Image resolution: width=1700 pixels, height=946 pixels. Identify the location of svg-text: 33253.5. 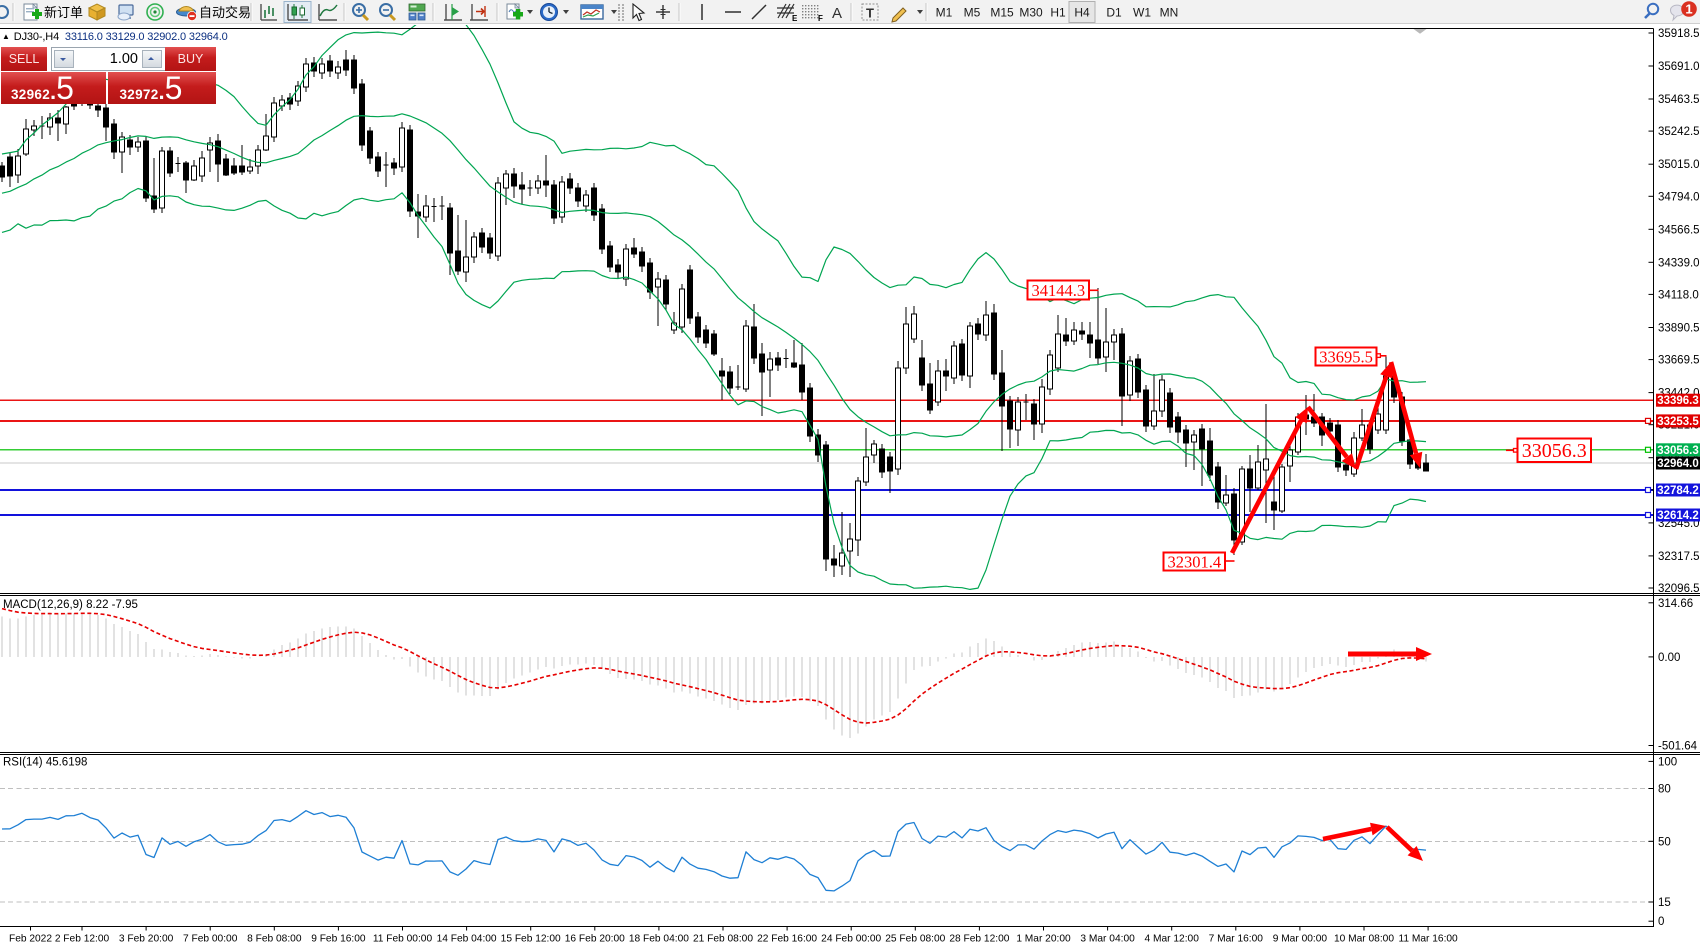
(1678, 422).